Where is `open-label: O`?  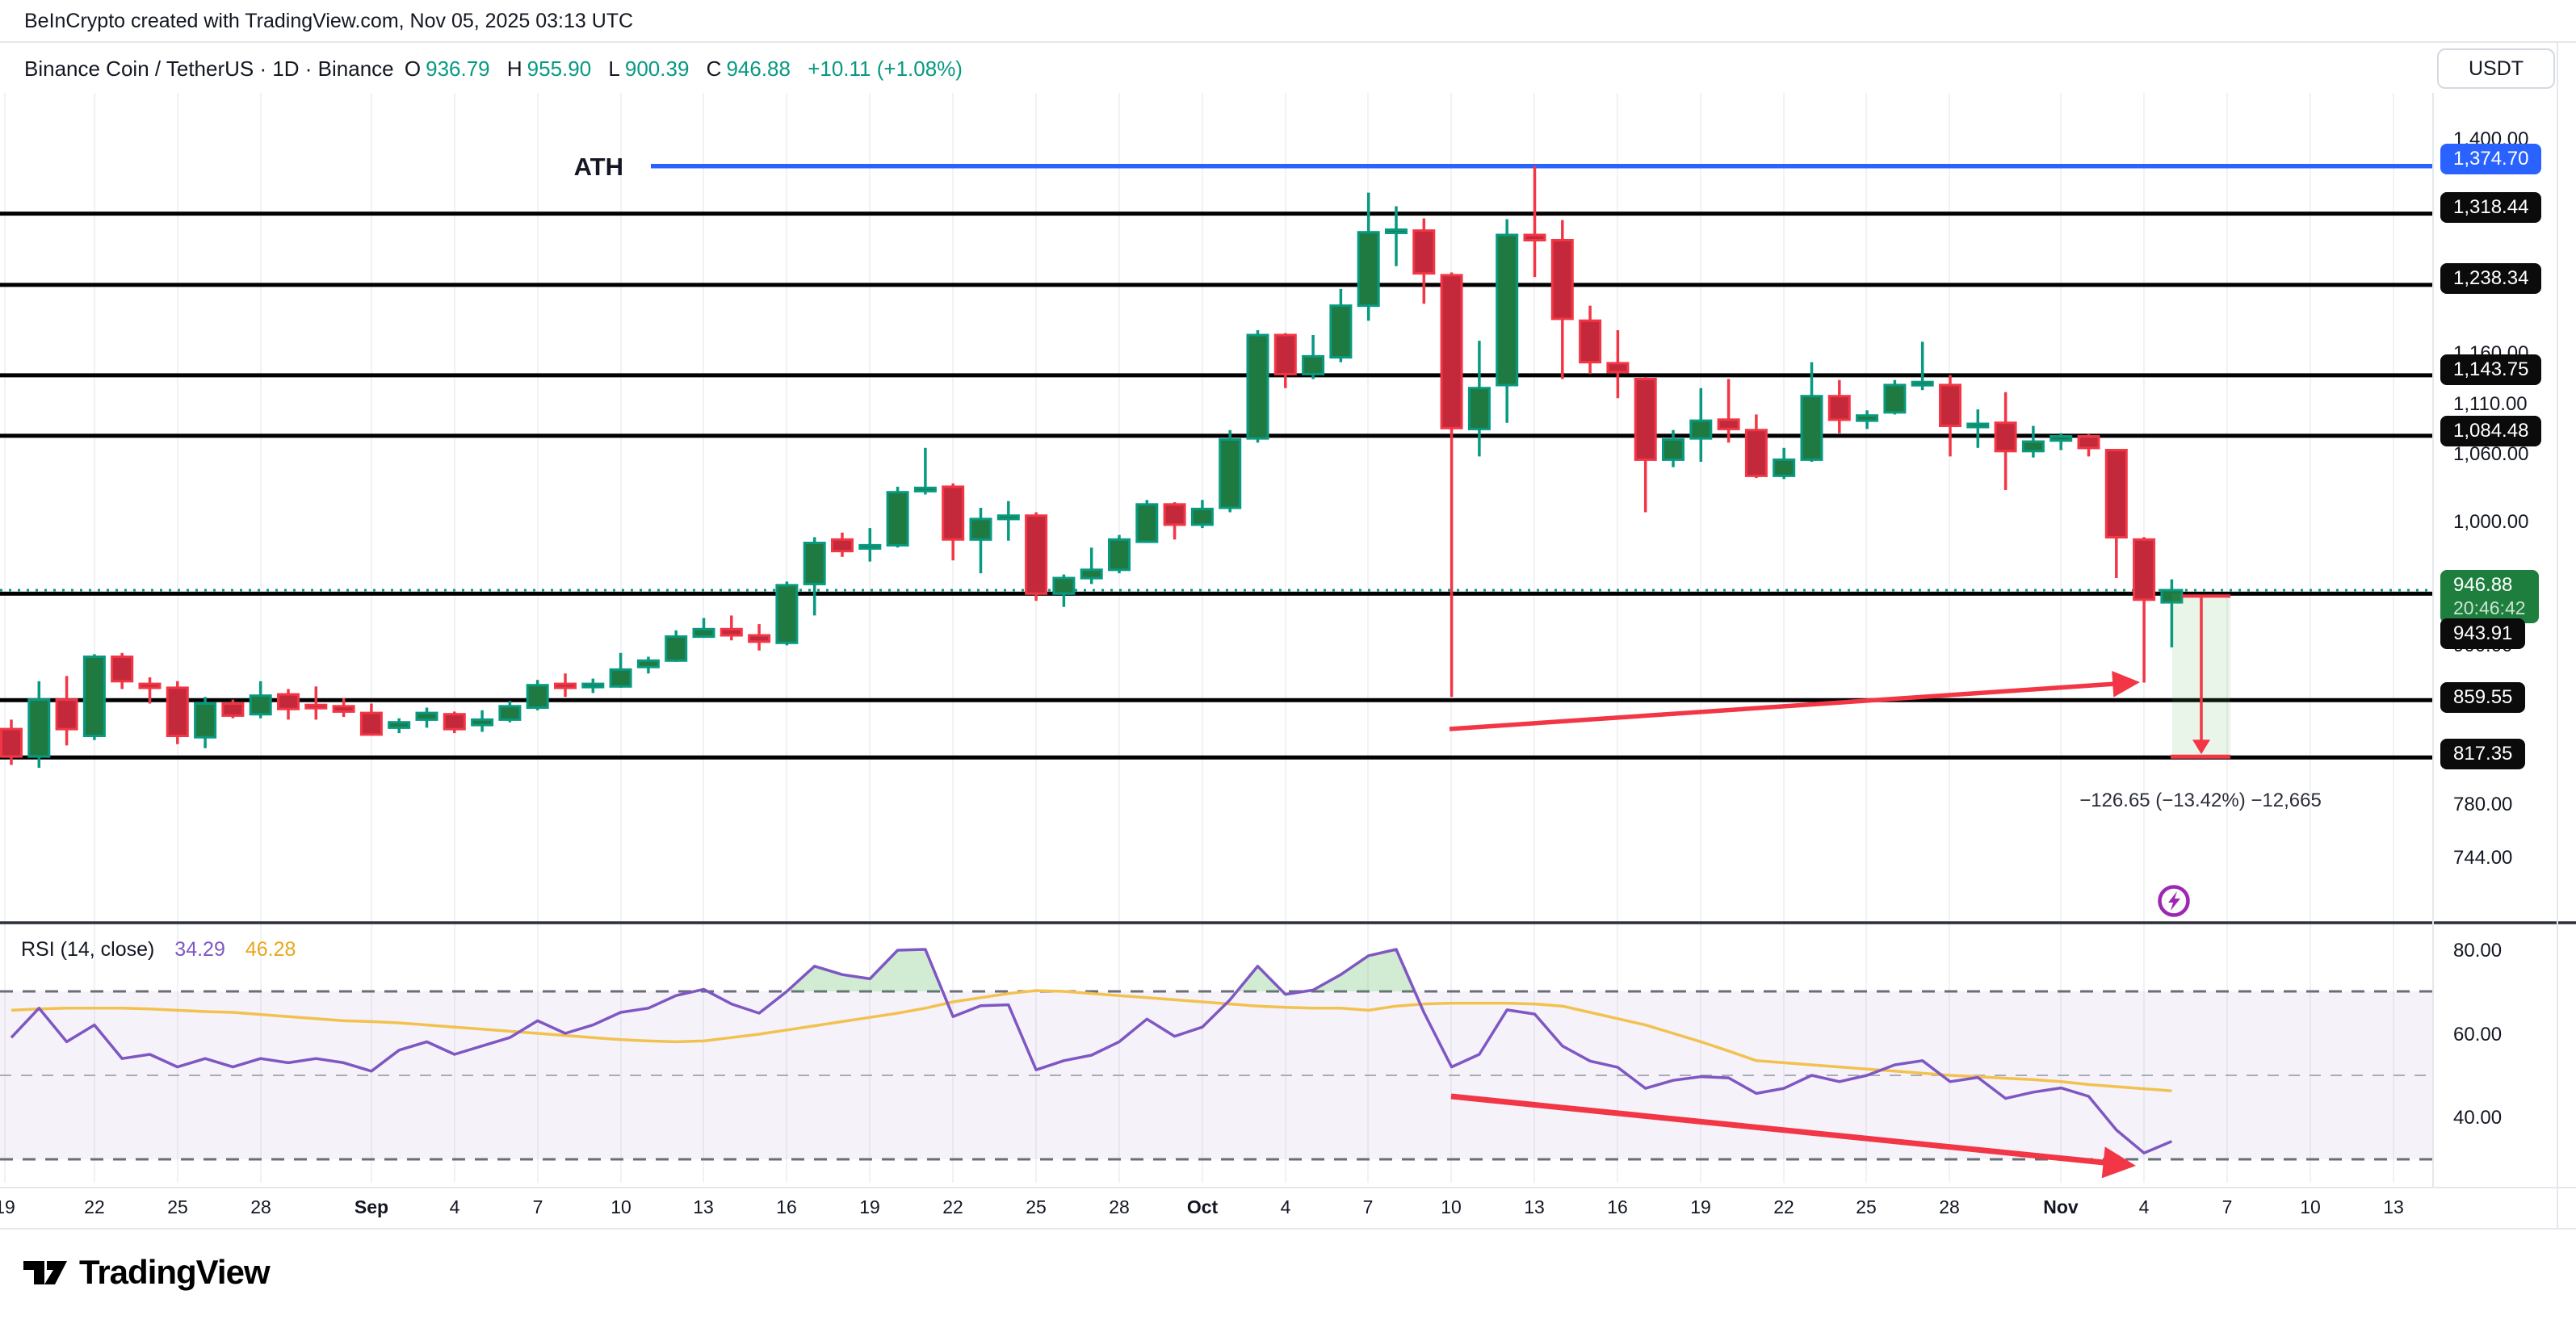
open-label: O is located at coordinates (413, 69).